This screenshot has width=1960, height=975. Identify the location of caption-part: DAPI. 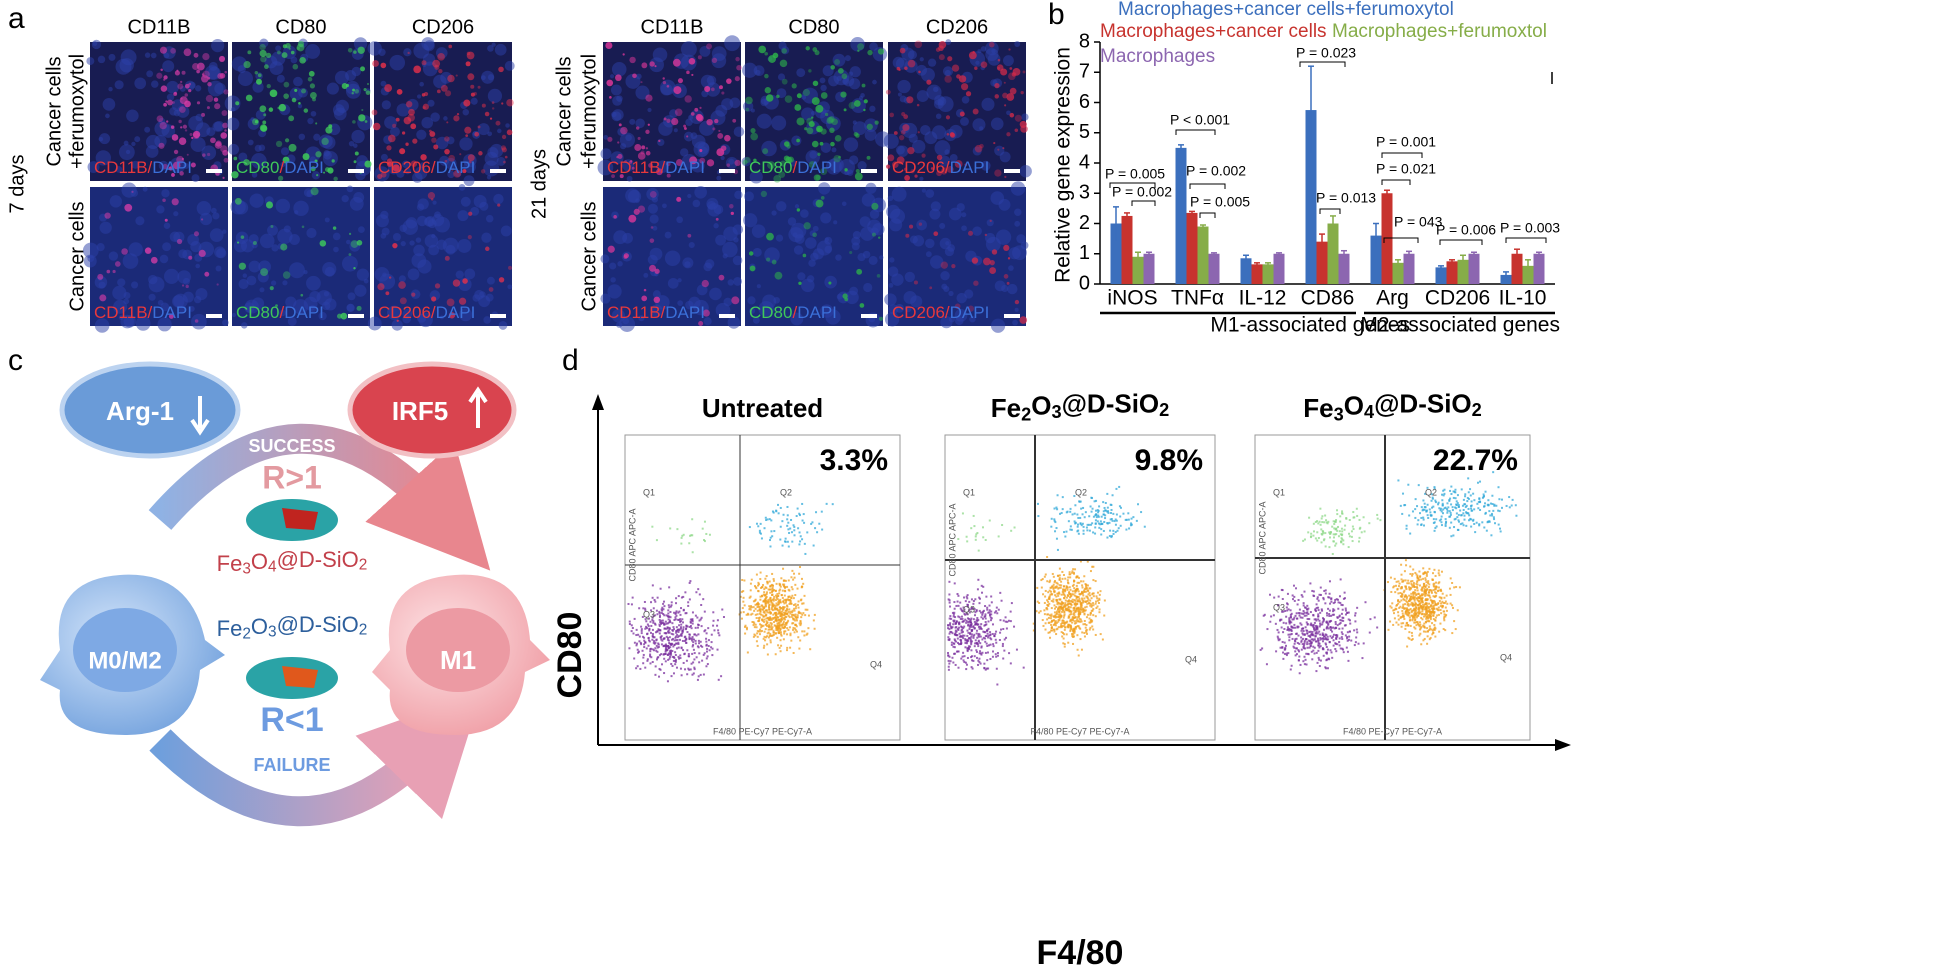
(172, 312).